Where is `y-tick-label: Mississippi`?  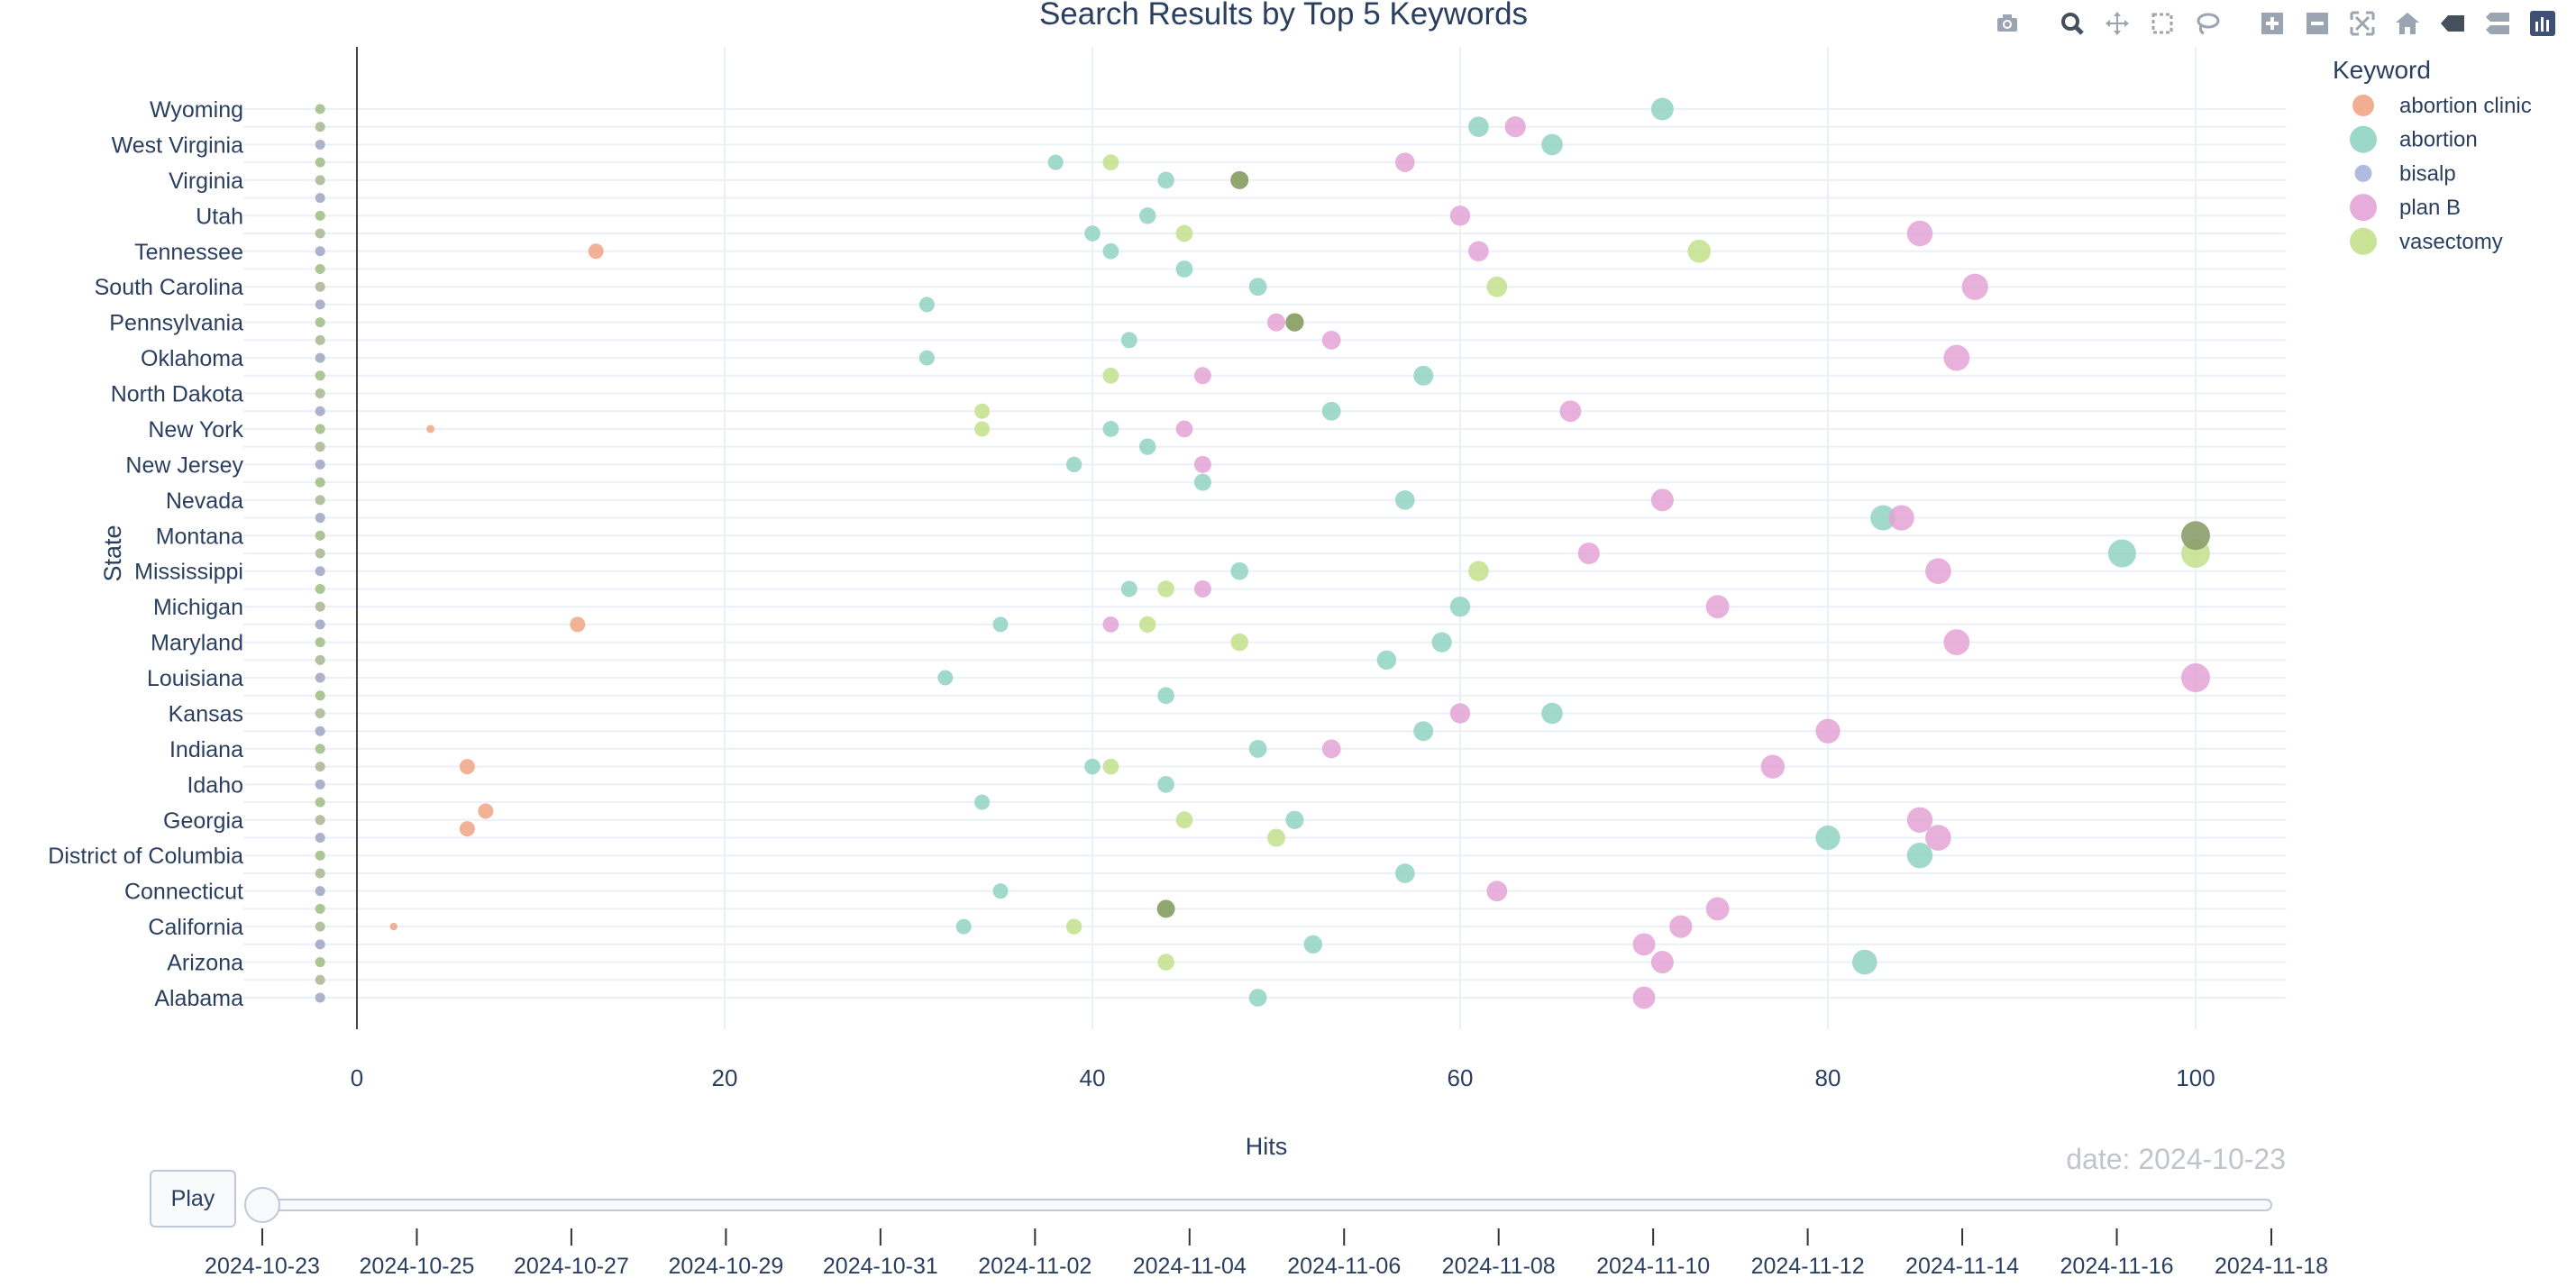 y-tick-label: Mississippi is located at coordinates (188, 572).